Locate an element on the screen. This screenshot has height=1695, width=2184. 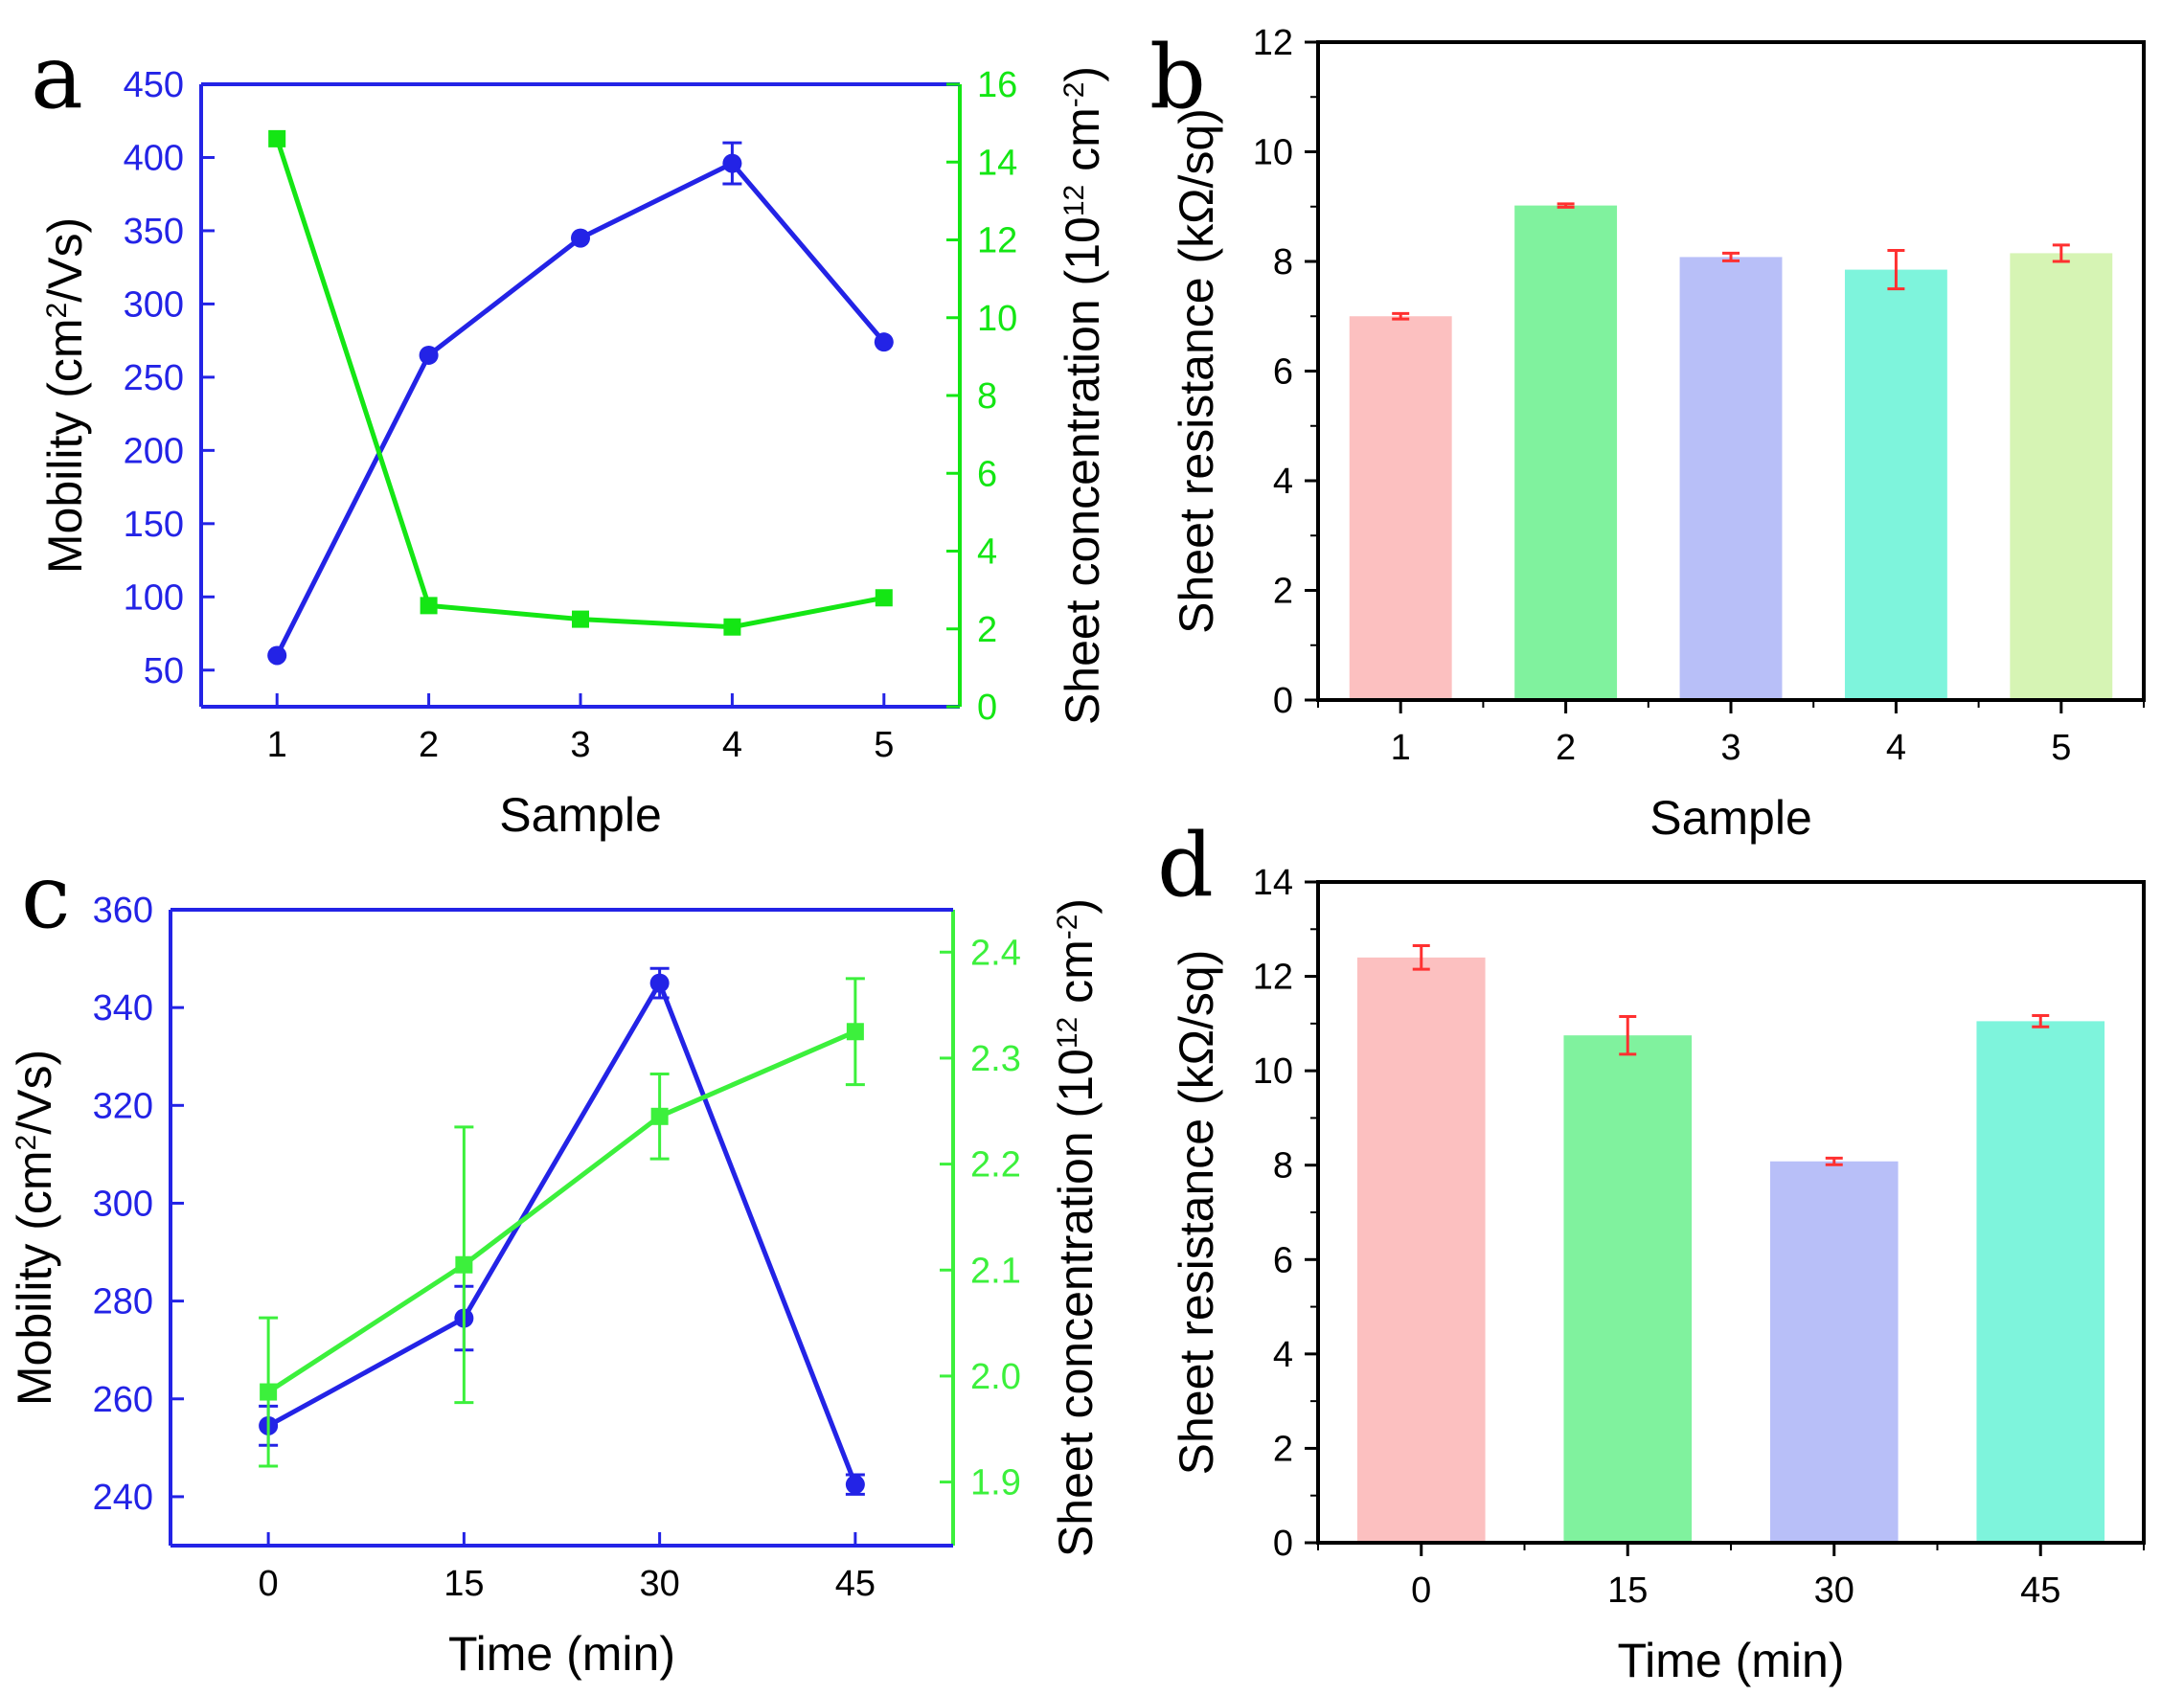
y2-tick-label: 8 is located at coordinates (987, 396).